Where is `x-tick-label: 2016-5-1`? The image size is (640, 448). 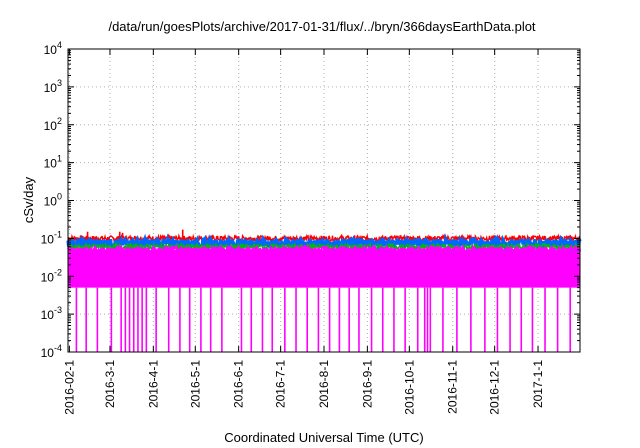 x-tick-label: 2016-5-1 is located at coordinates (195, 384).